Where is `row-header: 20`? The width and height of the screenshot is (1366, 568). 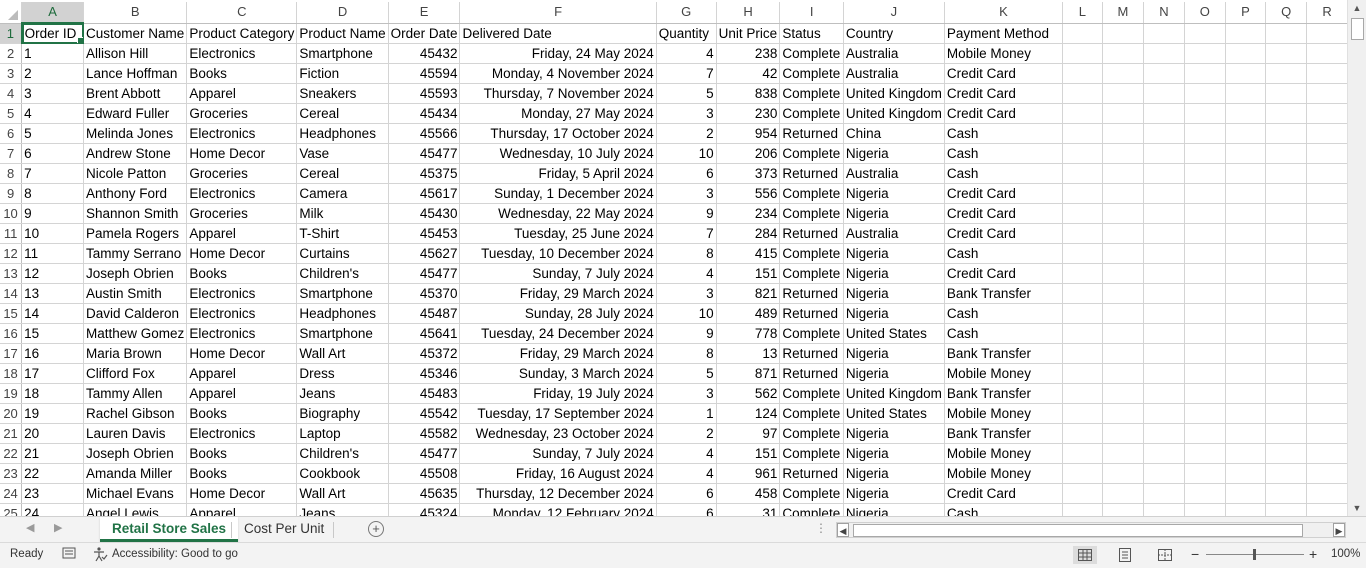 row-header: 20 is located at coordinates (11, 413).